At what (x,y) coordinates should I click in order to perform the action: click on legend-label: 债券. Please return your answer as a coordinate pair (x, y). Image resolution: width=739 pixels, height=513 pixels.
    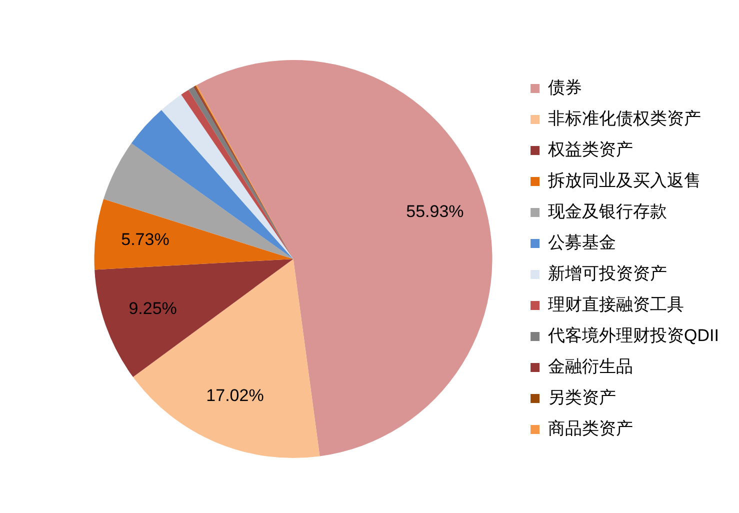
    Looking at the image, I should click on (565, 88).